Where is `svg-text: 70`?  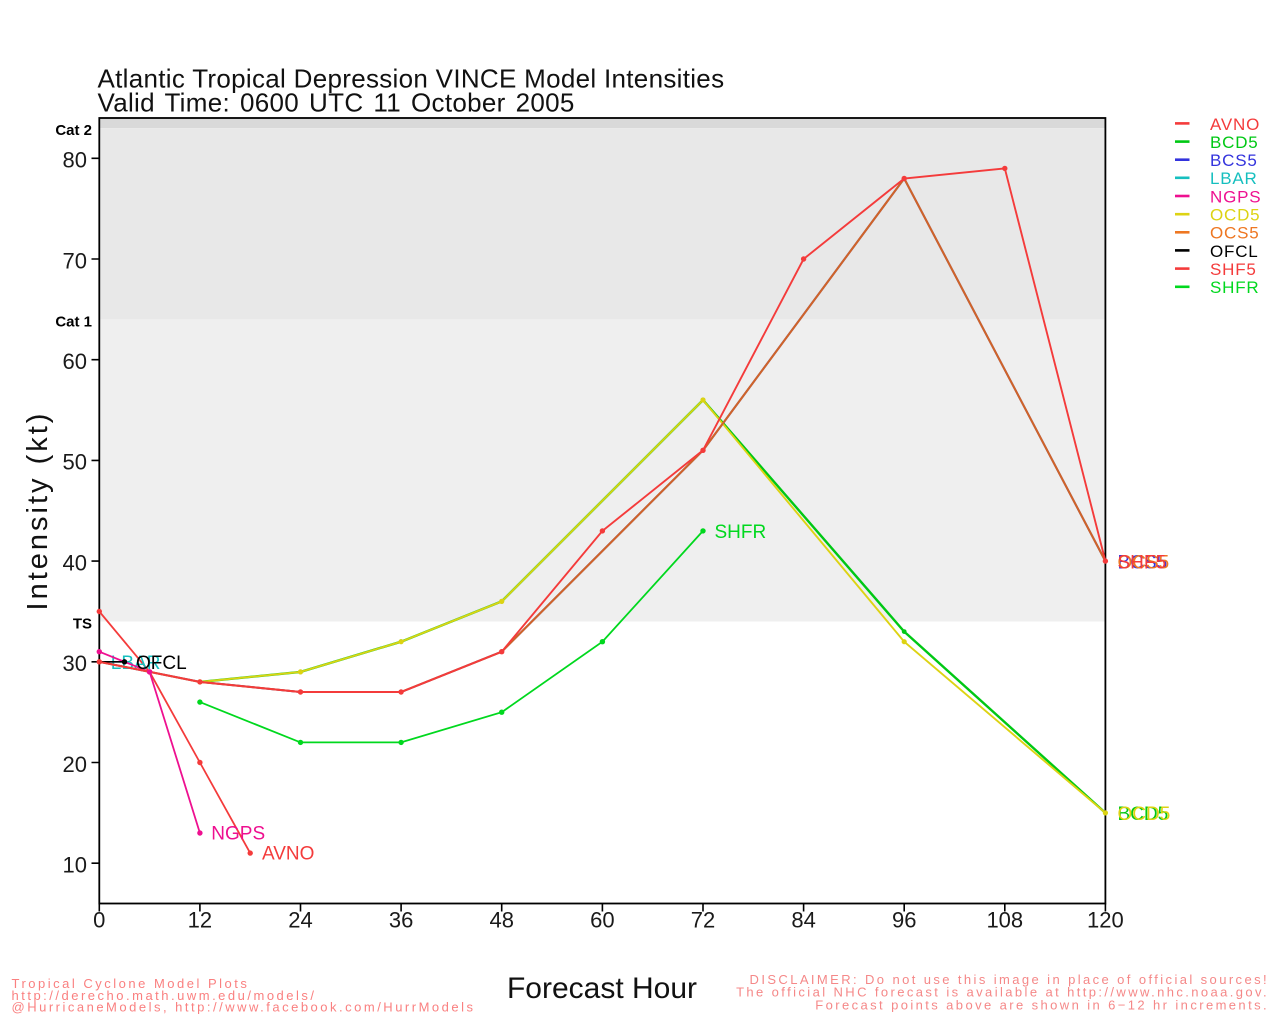
svg-text: 70 is located at coordinates (75, 260).